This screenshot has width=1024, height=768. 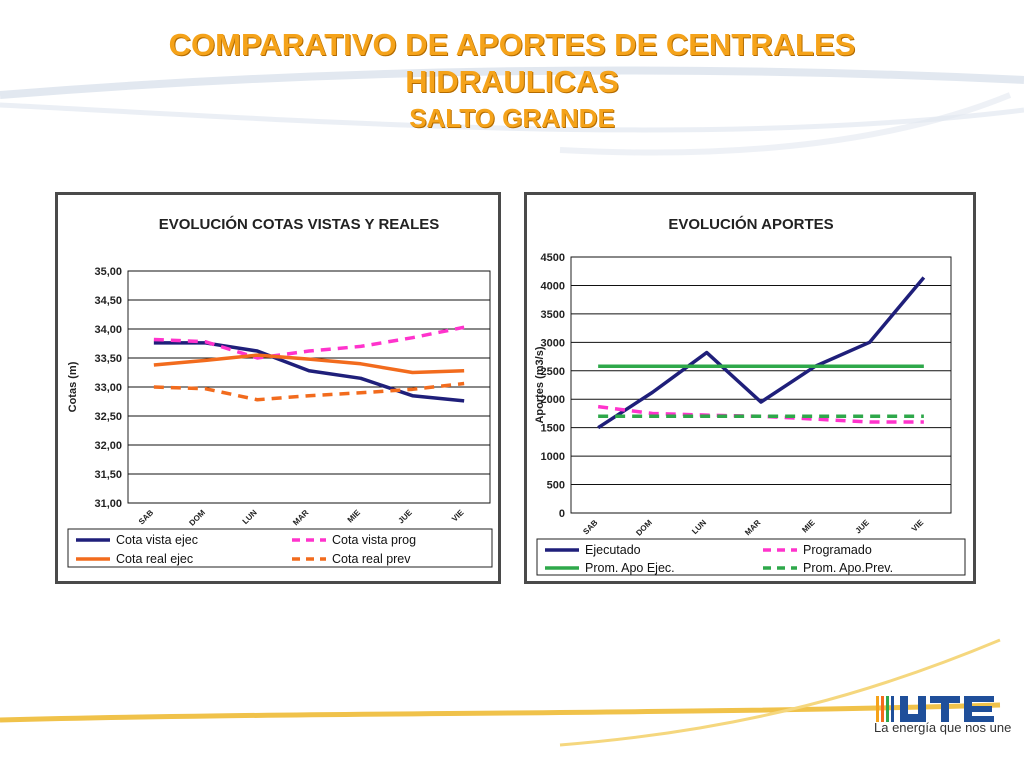 I want to click on ute-logo-mark, so click(x=935, y=709).